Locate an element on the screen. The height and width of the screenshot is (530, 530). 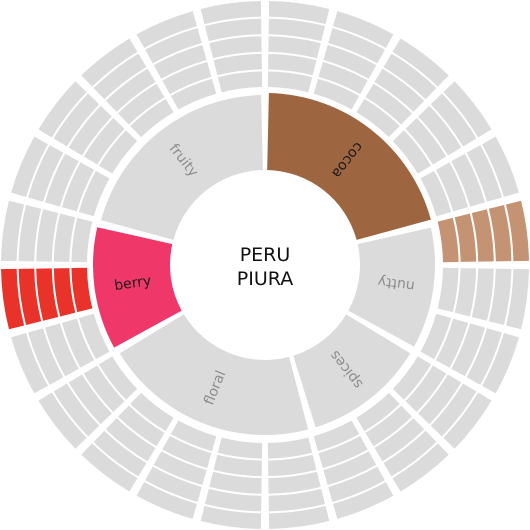
inner-segment-cocoa is located at coordinates (349, 166).